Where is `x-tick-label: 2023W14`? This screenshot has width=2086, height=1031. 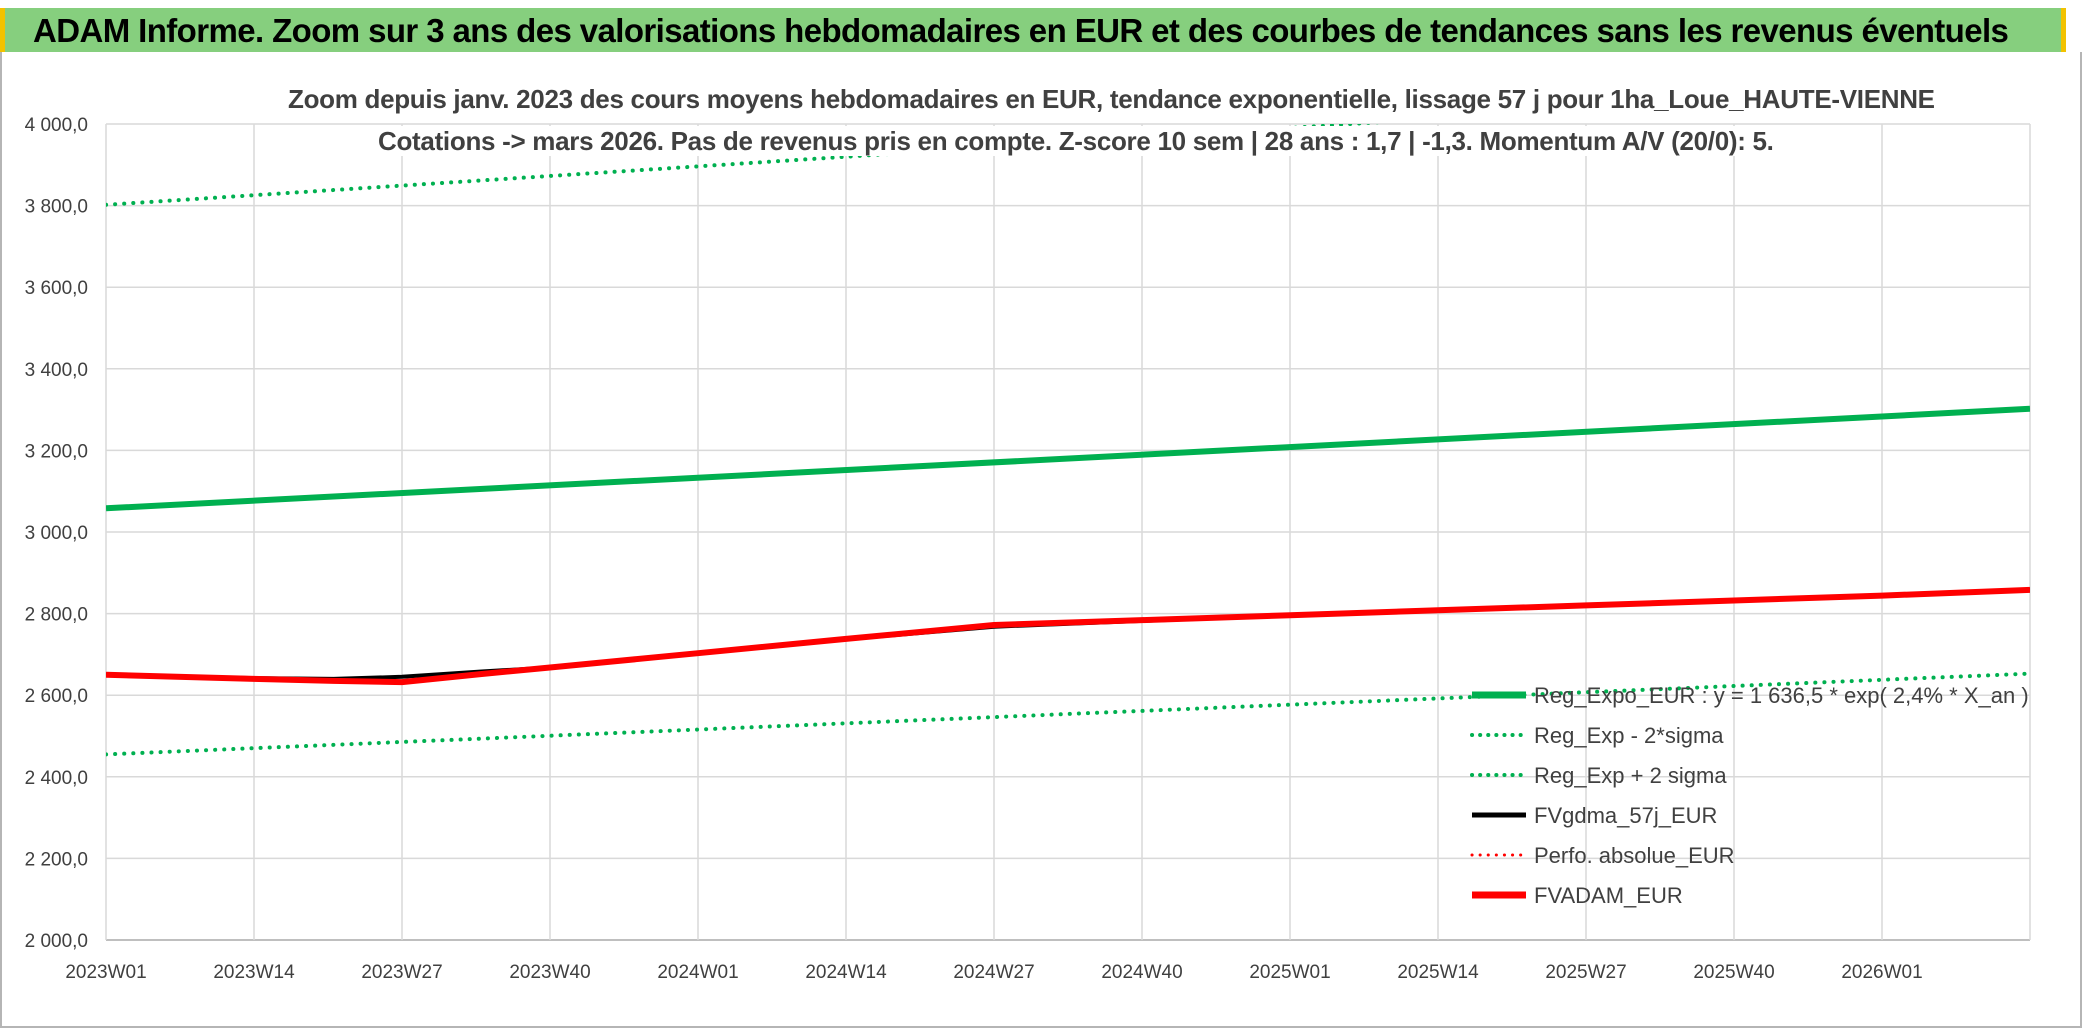 x-tick-label: 2023W14 is located at coordinates (254, 972).